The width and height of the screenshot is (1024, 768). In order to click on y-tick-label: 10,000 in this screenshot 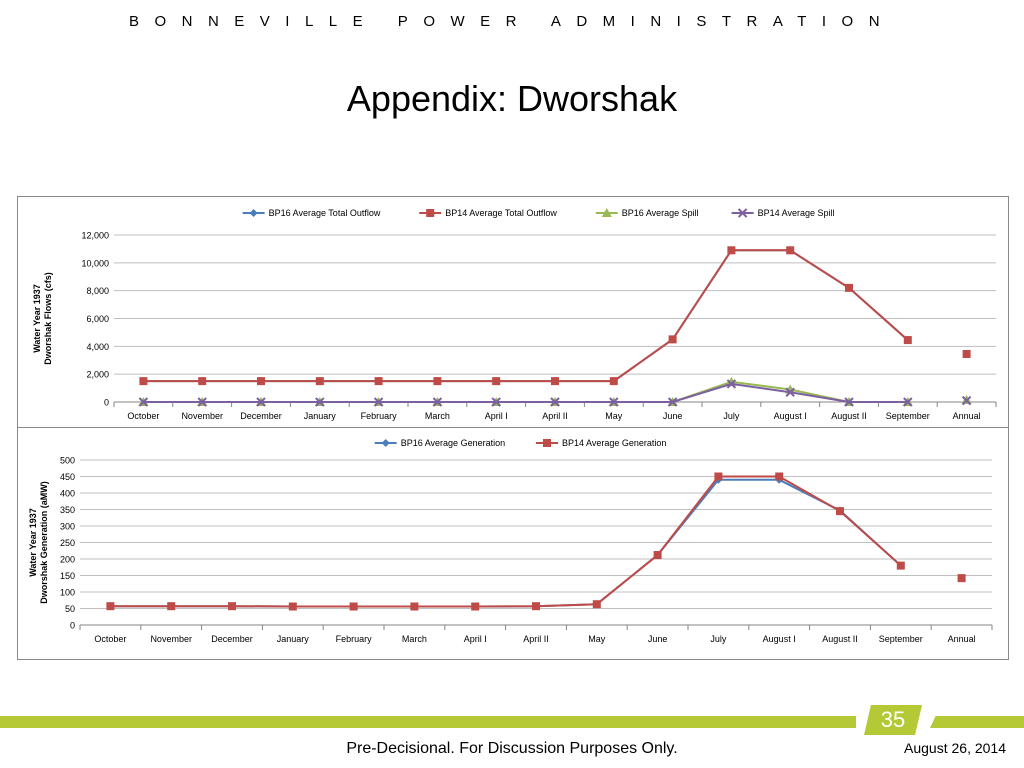, I will do `click(95, 263)`.